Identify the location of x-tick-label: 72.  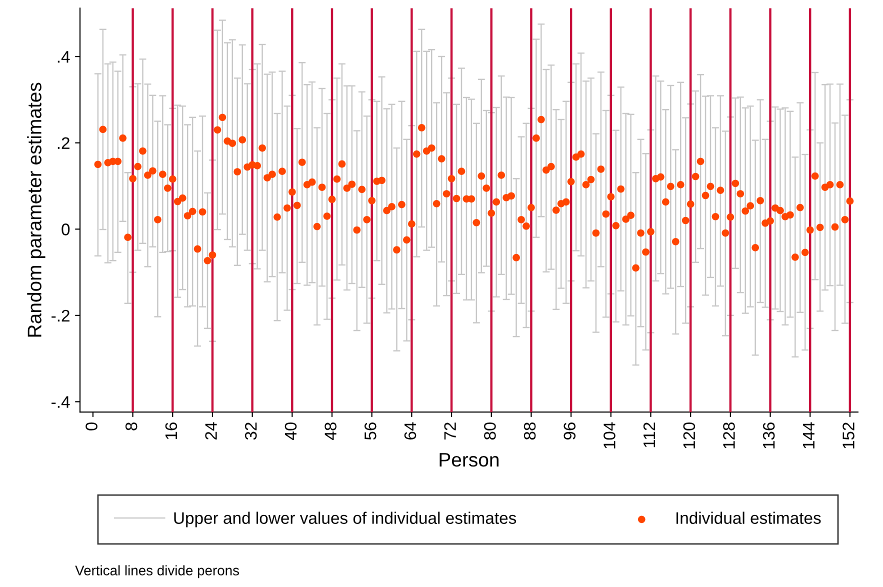
(450, 431).